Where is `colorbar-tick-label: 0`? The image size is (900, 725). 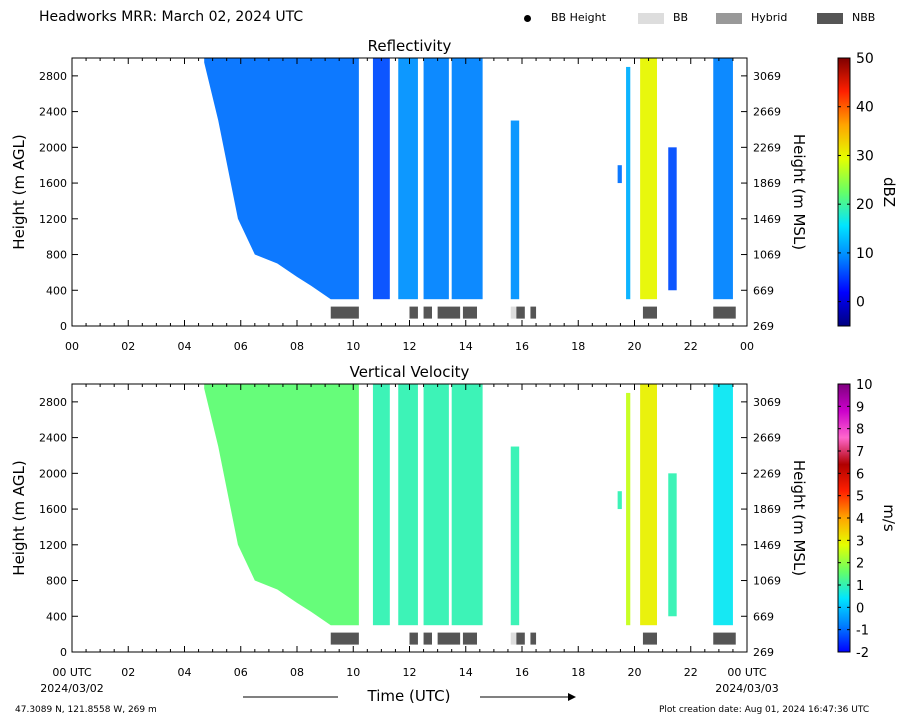 colorbar-tick-label: 0 is located at coordinates (860, 608).